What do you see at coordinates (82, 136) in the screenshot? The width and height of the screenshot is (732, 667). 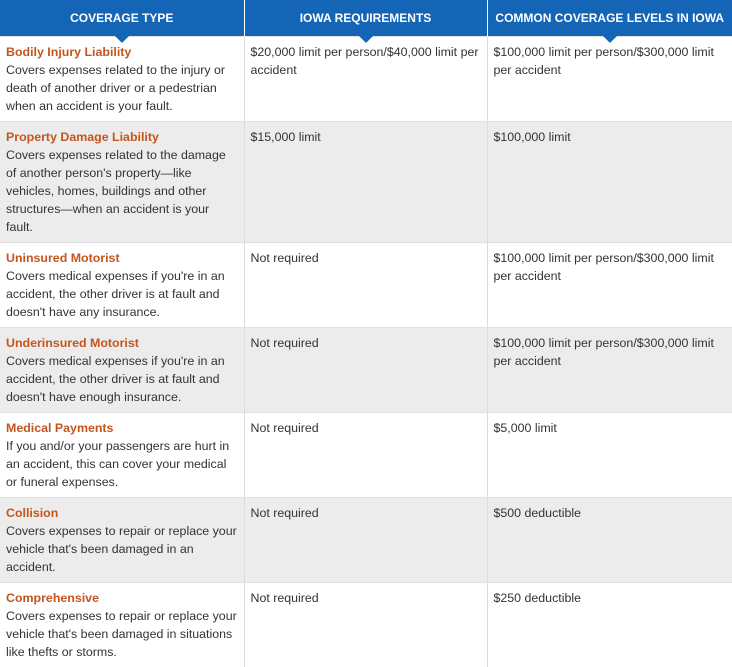 I see `coverage-title: Property Damage Liability` at bounding box center [82, 136].